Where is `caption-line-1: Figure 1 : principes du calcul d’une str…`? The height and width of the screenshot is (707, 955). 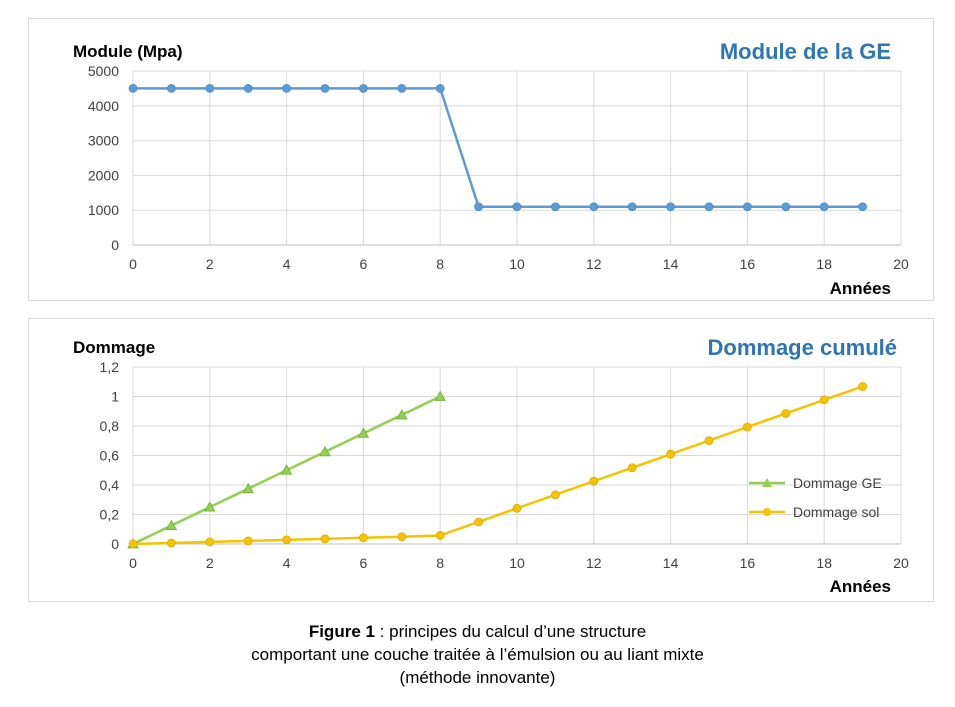 caption-line-1: Figure 1 : principes du calcul d’une str… is located at coordinates (477, 631).